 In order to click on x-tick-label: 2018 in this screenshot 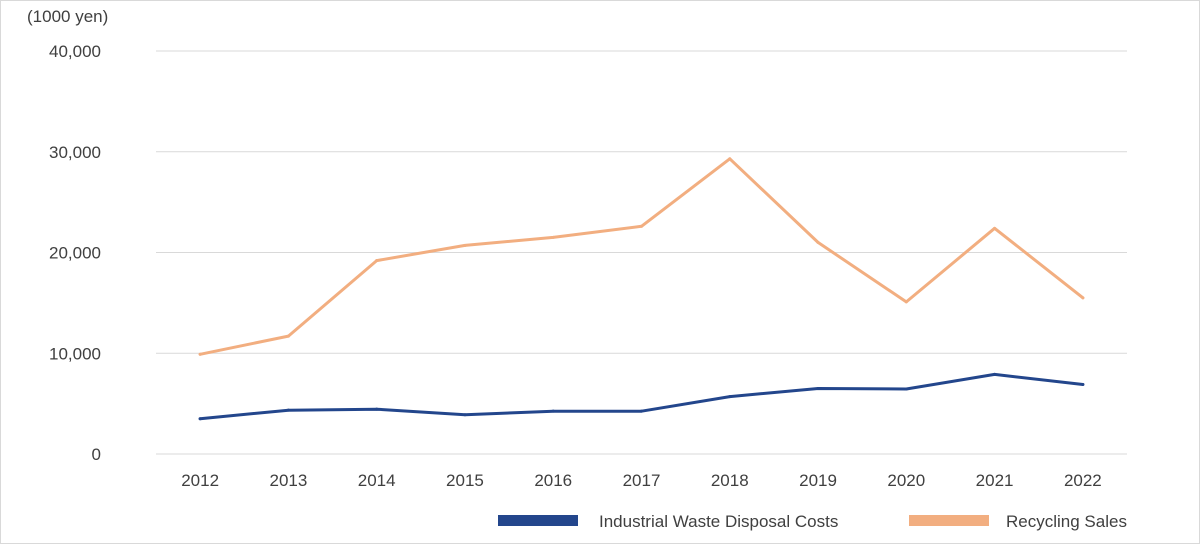, I will do `click(730, 480)`.